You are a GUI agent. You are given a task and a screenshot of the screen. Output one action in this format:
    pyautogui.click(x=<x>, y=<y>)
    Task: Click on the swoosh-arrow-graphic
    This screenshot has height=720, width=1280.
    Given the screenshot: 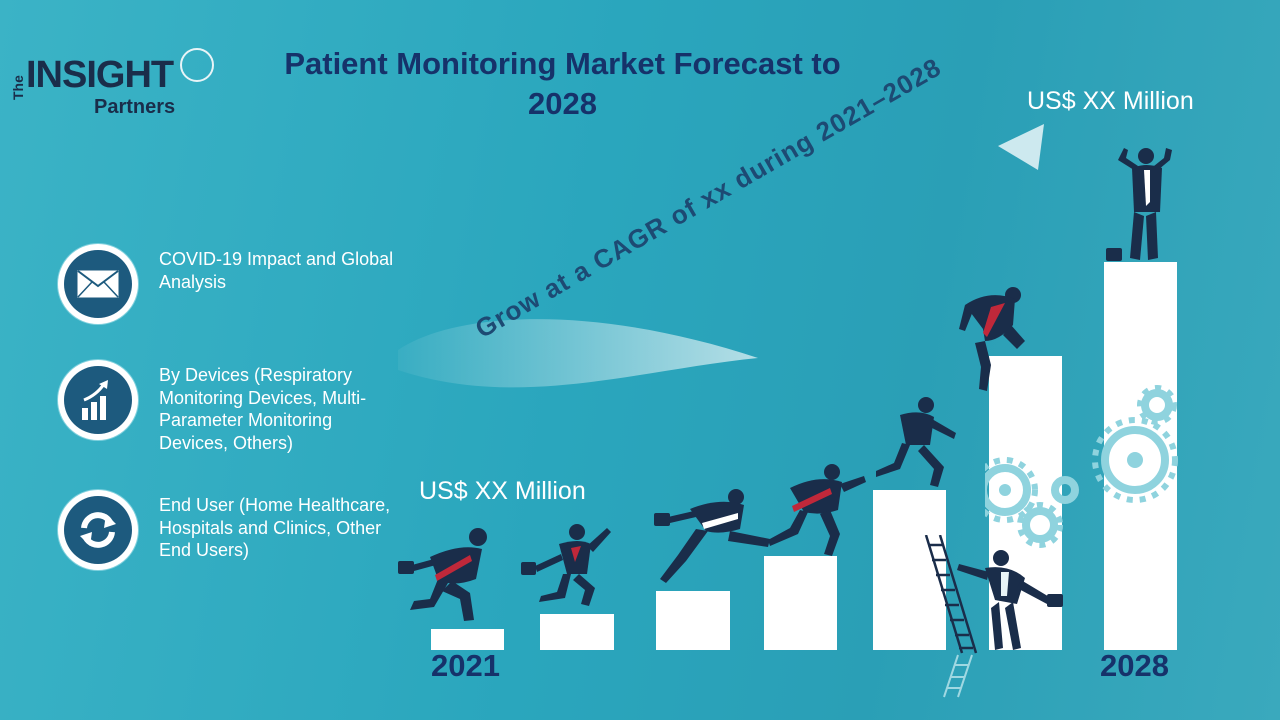 What is the action you would take?
    pyautogui.click(x=578, y=353)
    